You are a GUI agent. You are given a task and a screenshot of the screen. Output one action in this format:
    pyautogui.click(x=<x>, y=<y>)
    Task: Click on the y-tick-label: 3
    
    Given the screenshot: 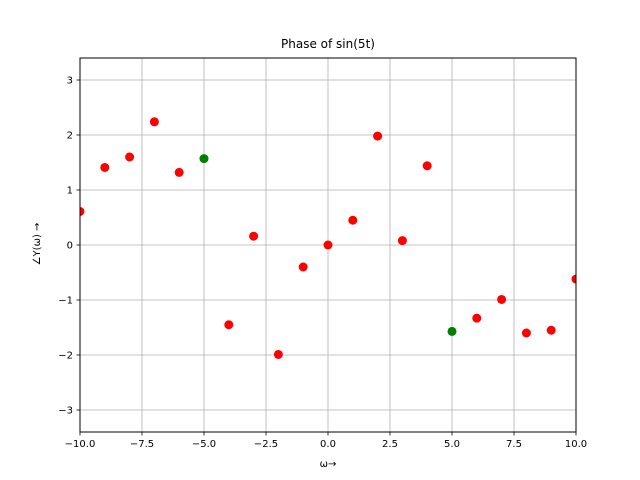 What is the action you would take?
    pyautogui.click(x=70, y=81)
    